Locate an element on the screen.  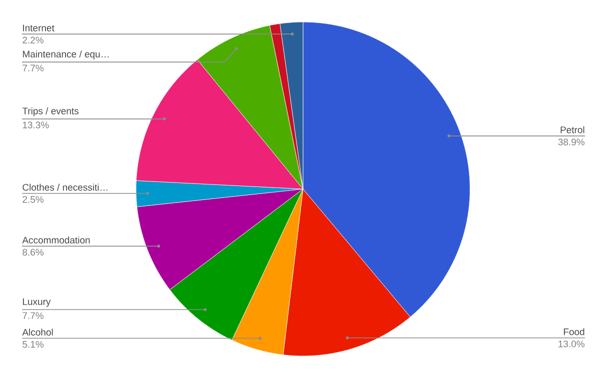
data-label: 13.3% is located at coordinates (35, 125).